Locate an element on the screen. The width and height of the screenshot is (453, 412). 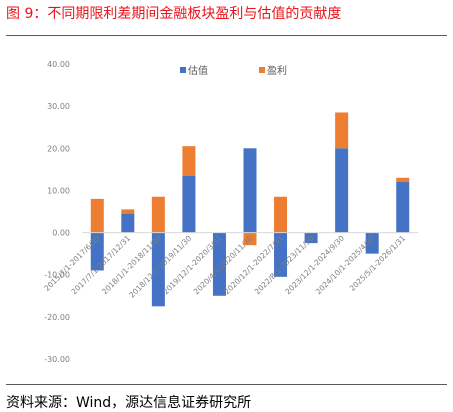
legend-label: 估值 is located at coordinates (198, 70).